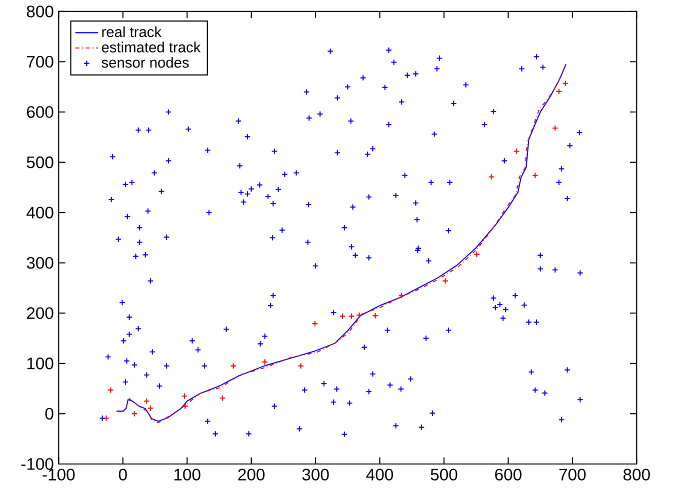 This screenshot has width=679, height=498. I want to click on x-tick-label: 400, so click(380, 474).